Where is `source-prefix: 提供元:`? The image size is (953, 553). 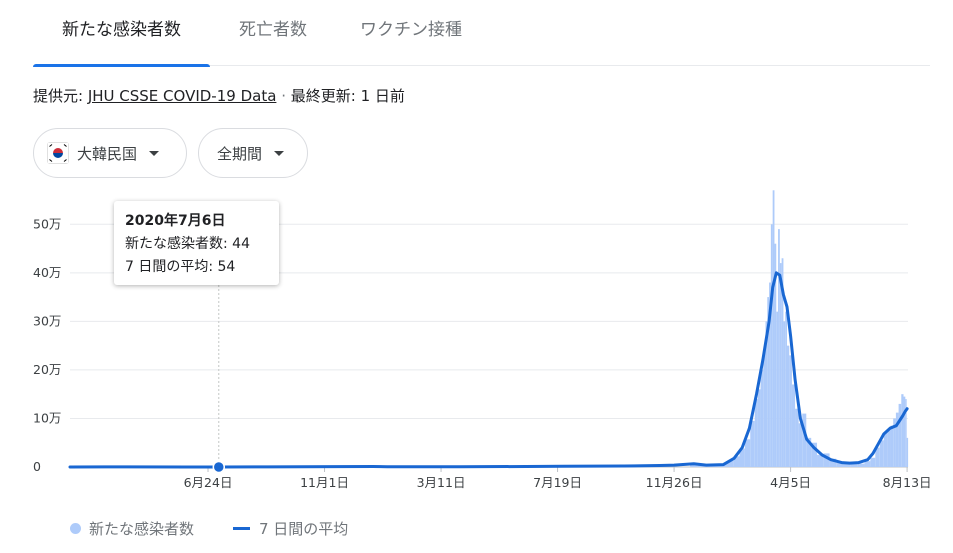
source-prefix: 提供元: is located at coordinates (58, 96).